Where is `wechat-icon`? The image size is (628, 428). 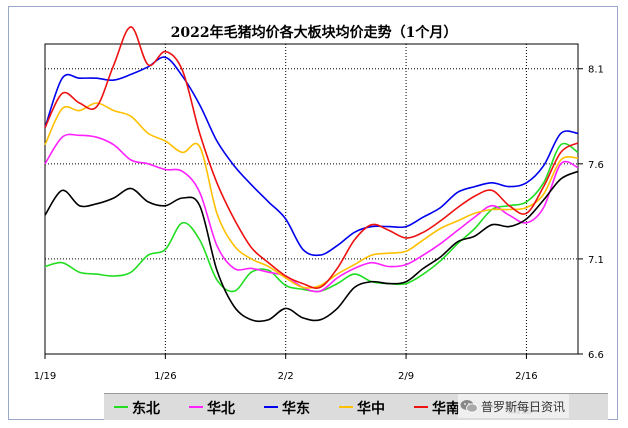
wechat-icon is located at coordinates (469, 406).